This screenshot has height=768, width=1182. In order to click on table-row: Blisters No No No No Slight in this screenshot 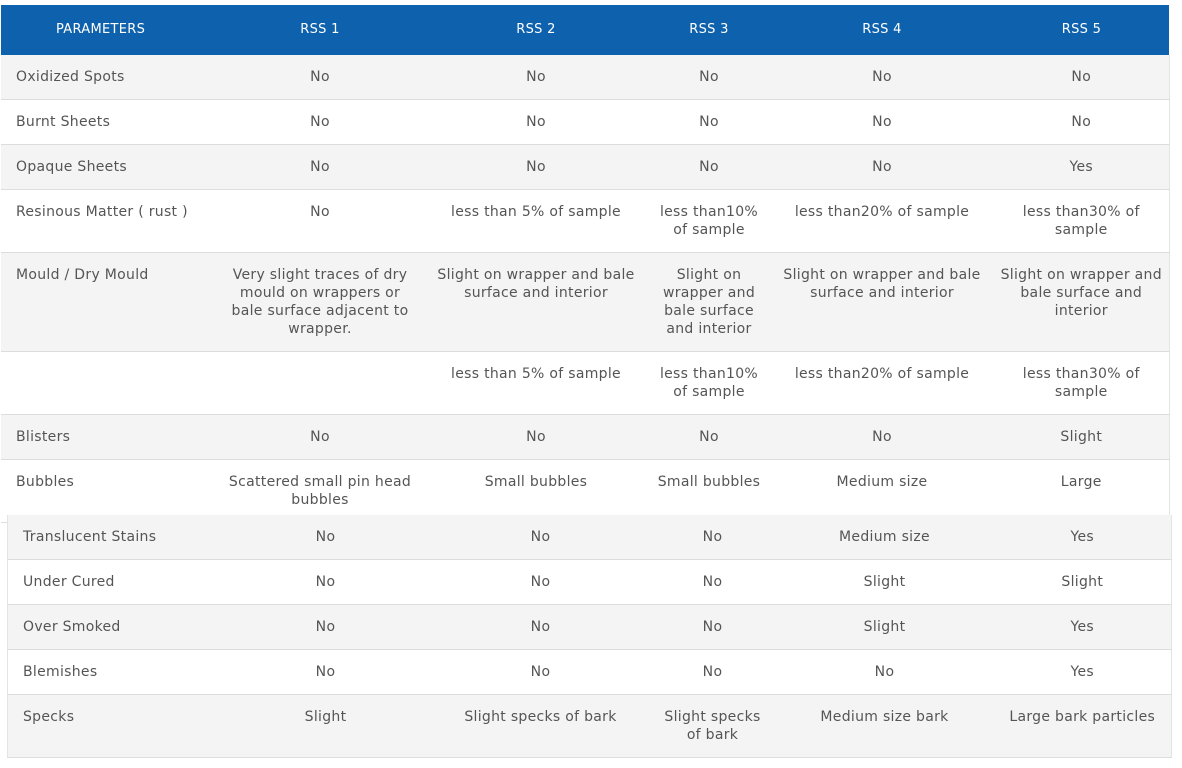, I will do `click(585, 437)`.